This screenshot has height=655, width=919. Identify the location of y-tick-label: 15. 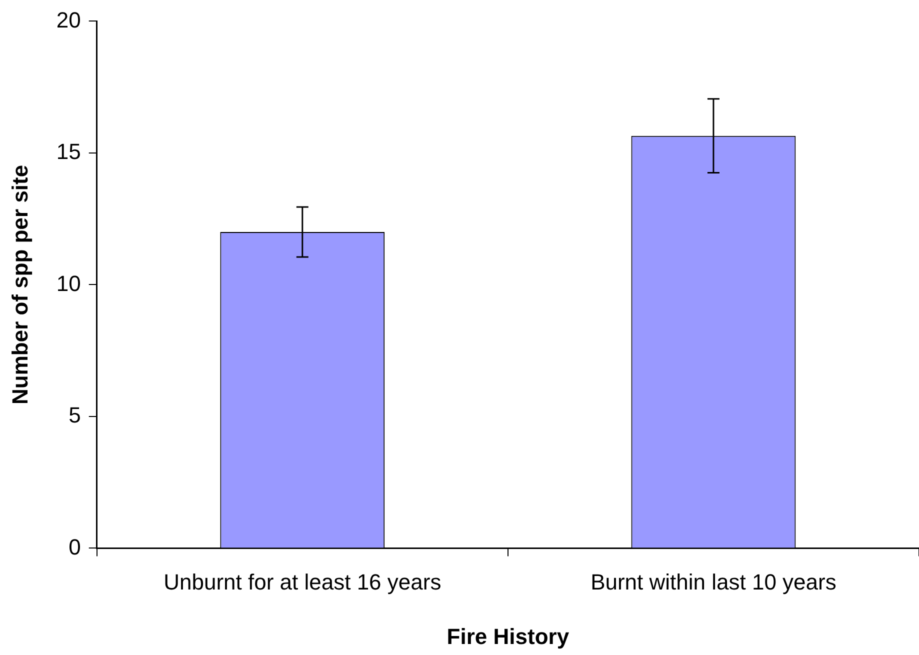
(68, 151).